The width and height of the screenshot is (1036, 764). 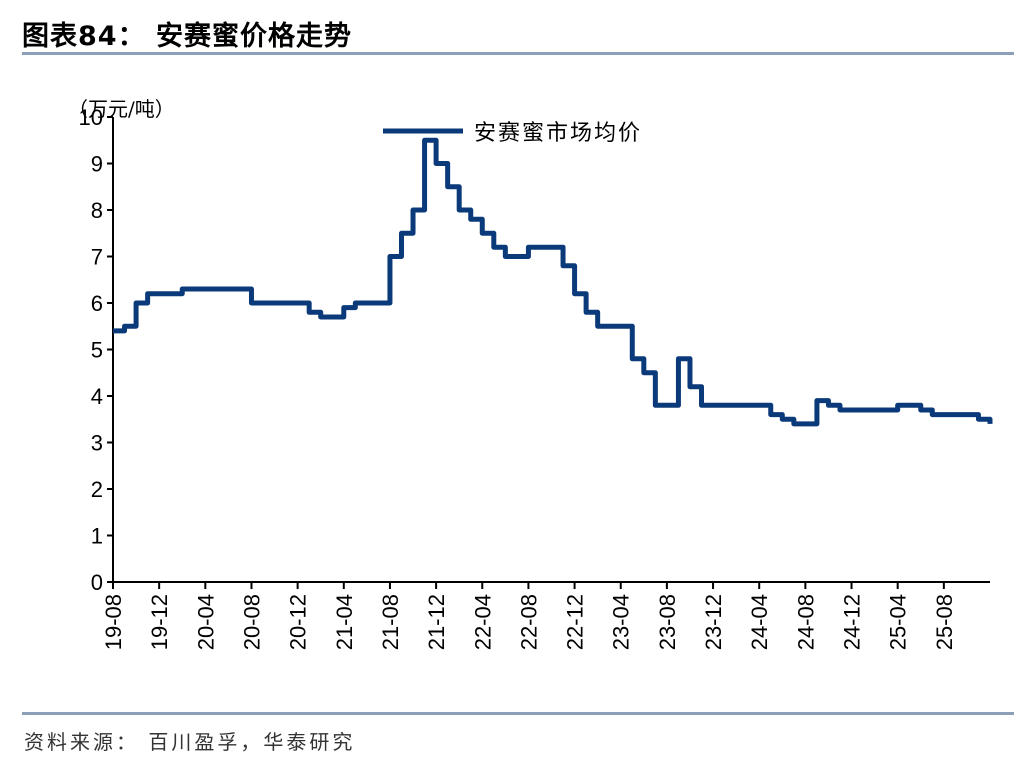 I want to click on y-axis: 0 1 2 3 4 5 6 7 8 9 10, so click(x=96, y=350).